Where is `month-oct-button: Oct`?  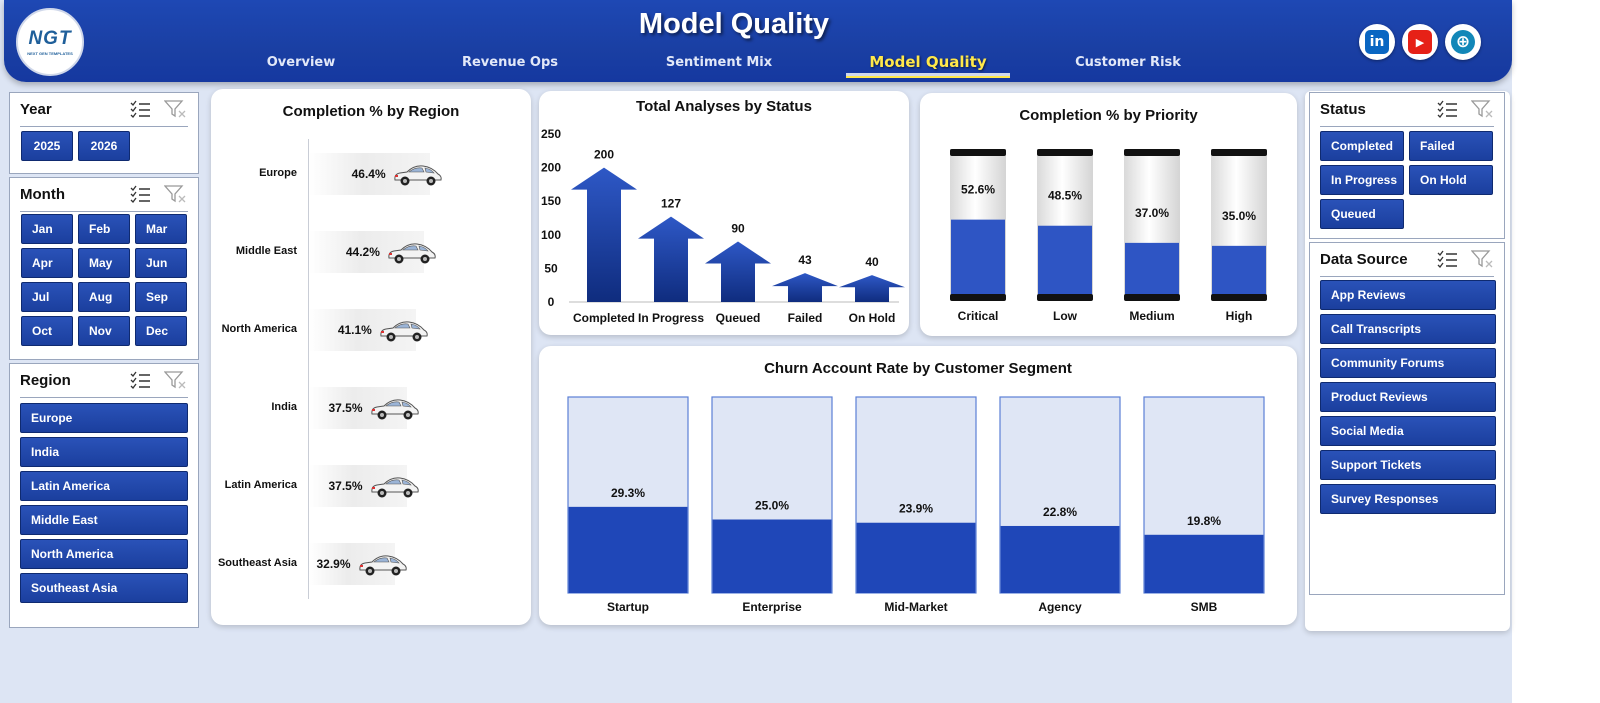
month-oct-button: Oct is located at coordinates (47, 331).